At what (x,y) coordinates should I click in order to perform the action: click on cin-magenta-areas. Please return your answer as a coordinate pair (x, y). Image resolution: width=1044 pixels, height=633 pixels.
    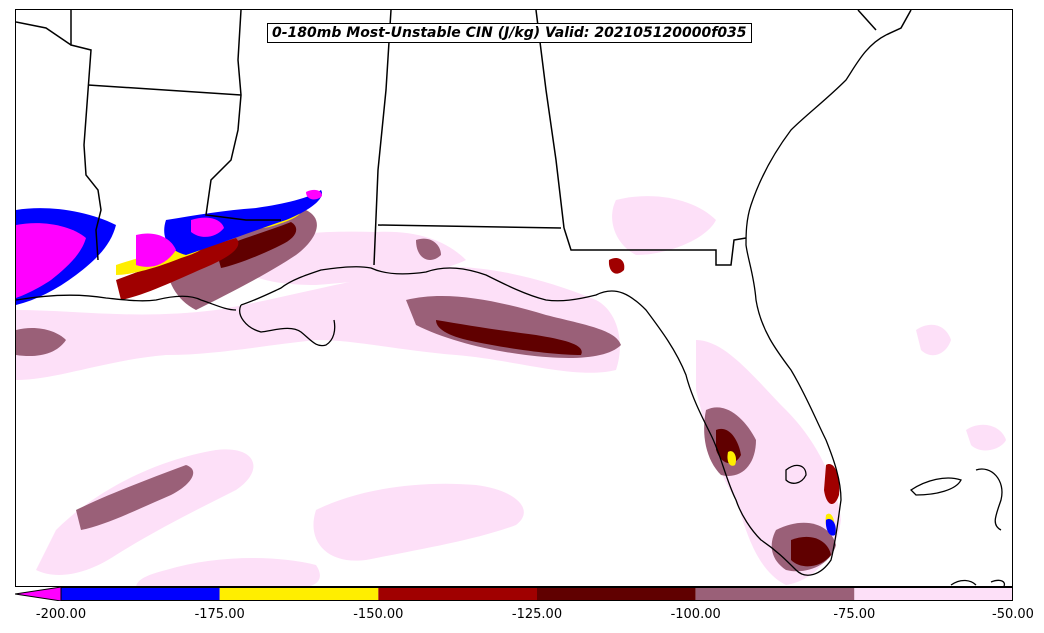
    Looking at the image, I should click on (169, 243).